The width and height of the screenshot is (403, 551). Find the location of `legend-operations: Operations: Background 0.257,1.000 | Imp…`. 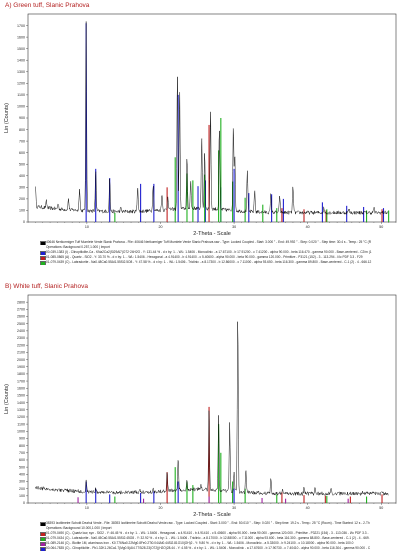

legend-operations: Operations: Background 0.257,1.000 | Imp… is located at coordinates (78, 247).